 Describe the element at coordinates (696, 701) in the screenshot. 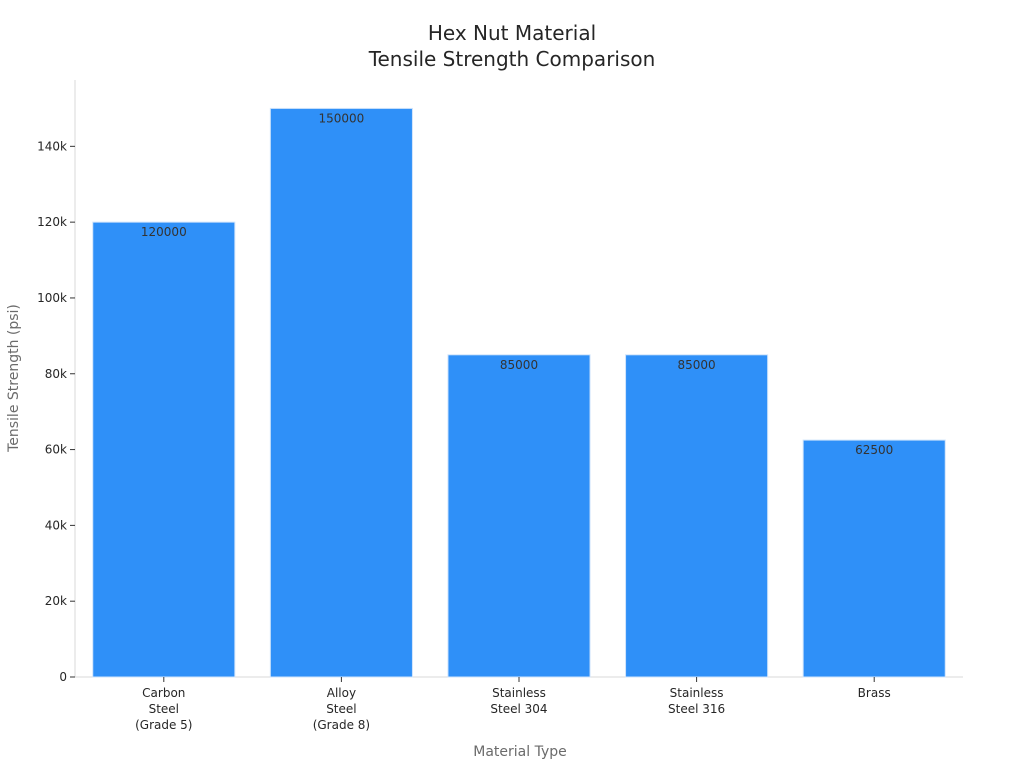

I see `x-tick-label: Stainless Steel 316` at that location.